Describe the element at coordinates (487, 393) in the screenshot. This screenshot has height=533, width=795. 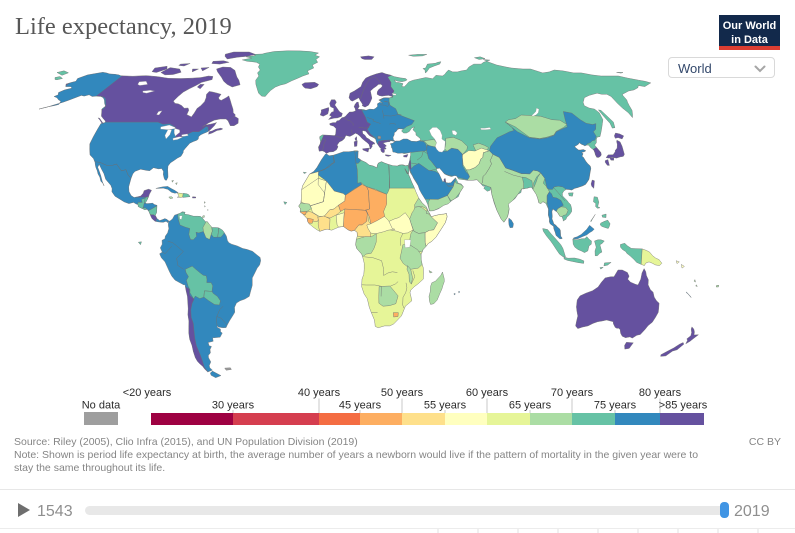
I see `svg-text: 60 years` at that location.